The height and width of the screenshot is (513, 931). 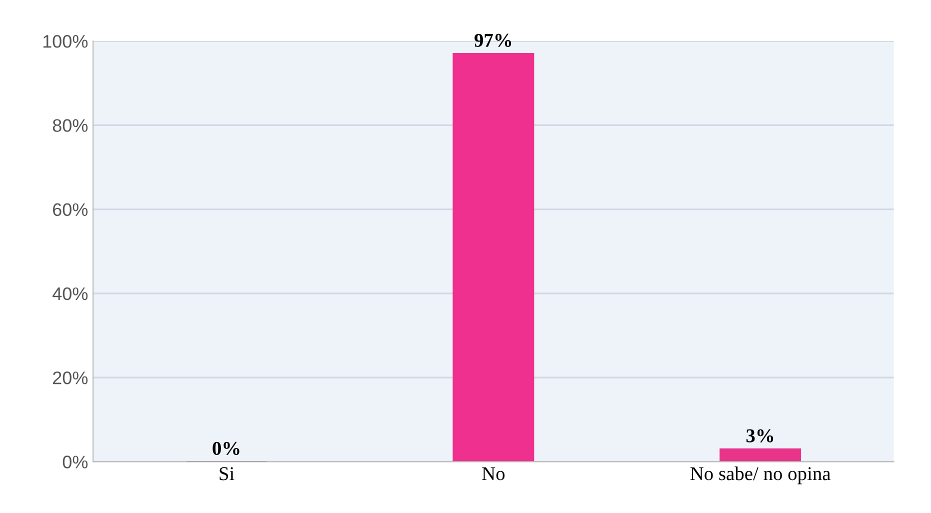 I want to click on y-tick-label: 40%, so click(x=70, y=293).